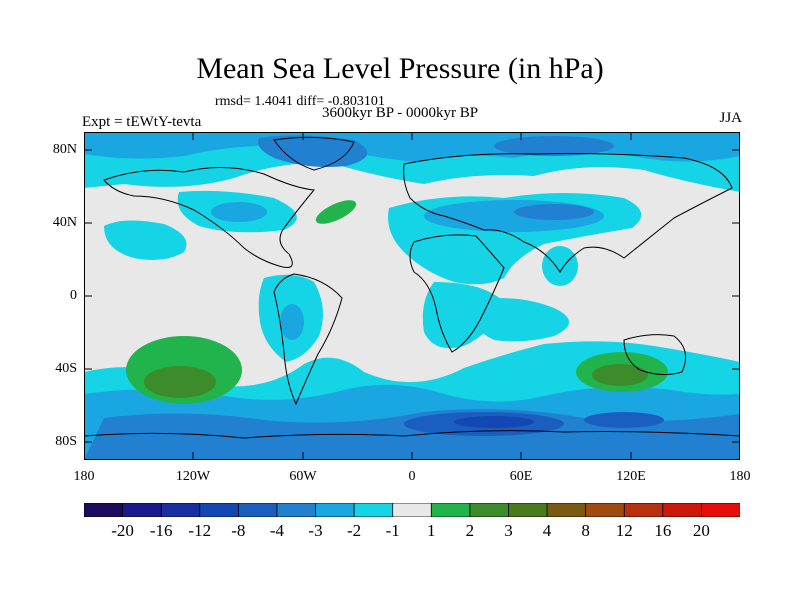 The height and width of the screenshot is (600, 800). Describe the element at coordinates (392, 530) in the screenshot. I see `colorbar-level-label: -1` at that location.